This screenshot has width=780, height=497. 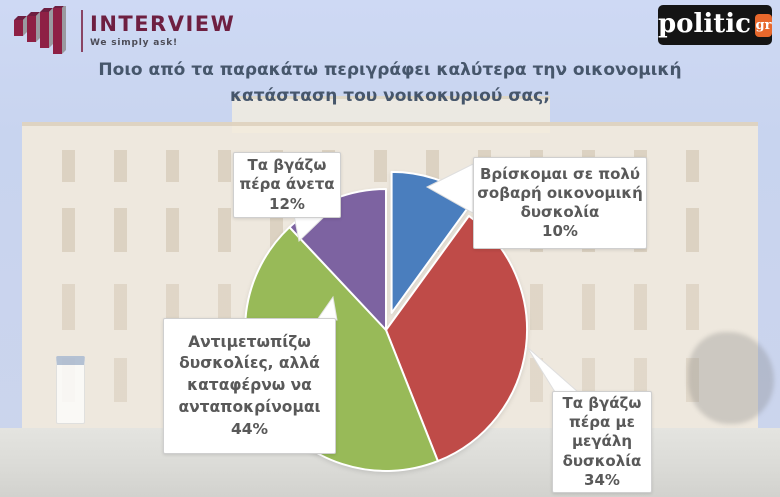 What do you see at coordinates (40, 30) in the screenshot?
I see `bar-chart-icon` at bounding box center [40, 30].